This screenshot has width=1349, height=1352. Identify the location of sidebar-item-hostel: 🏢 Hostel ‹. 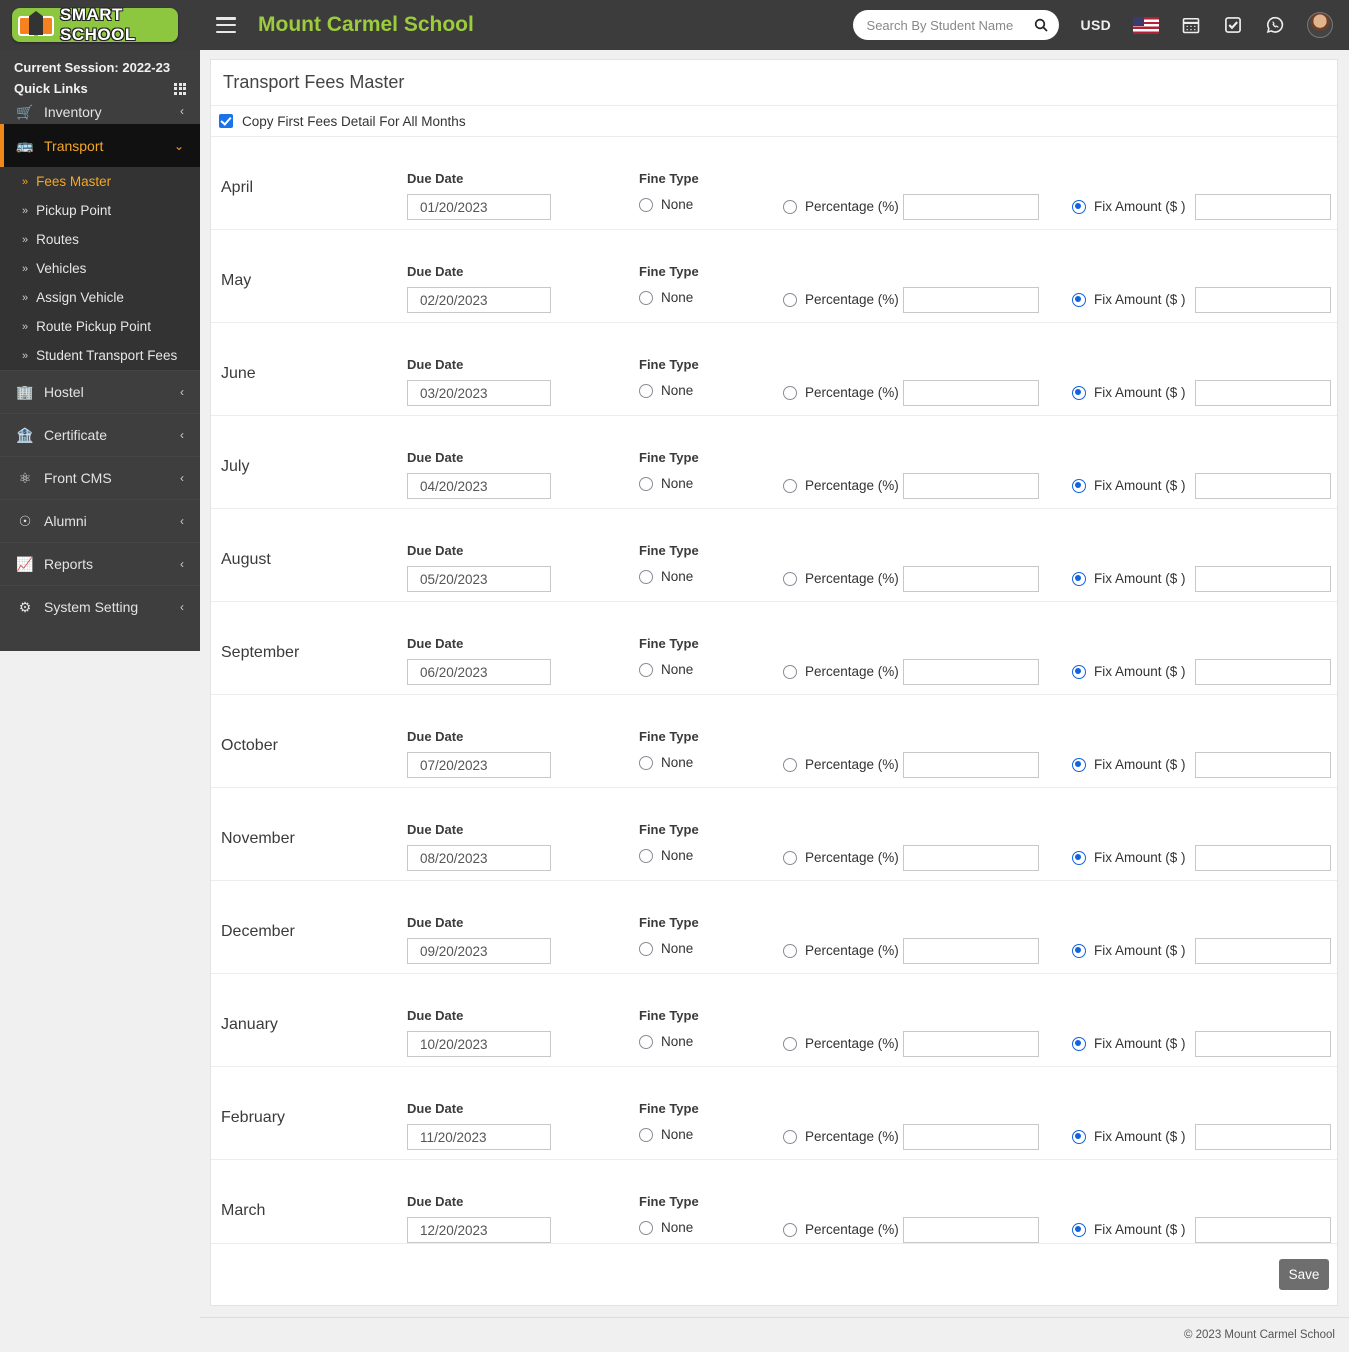
(100, 391).